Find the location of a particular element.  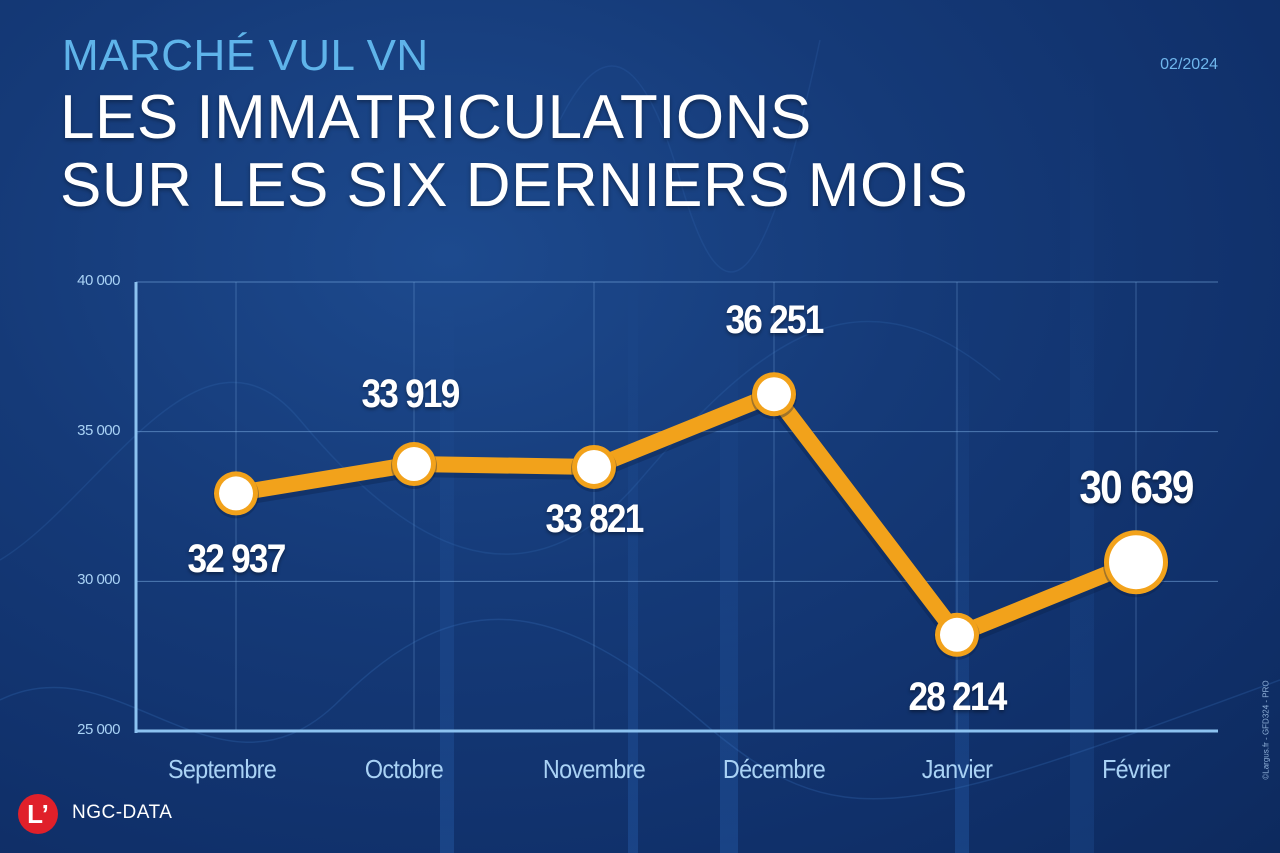

chart-kicker: MARCHÉ VUL VN is located at coordinates (245, 55).